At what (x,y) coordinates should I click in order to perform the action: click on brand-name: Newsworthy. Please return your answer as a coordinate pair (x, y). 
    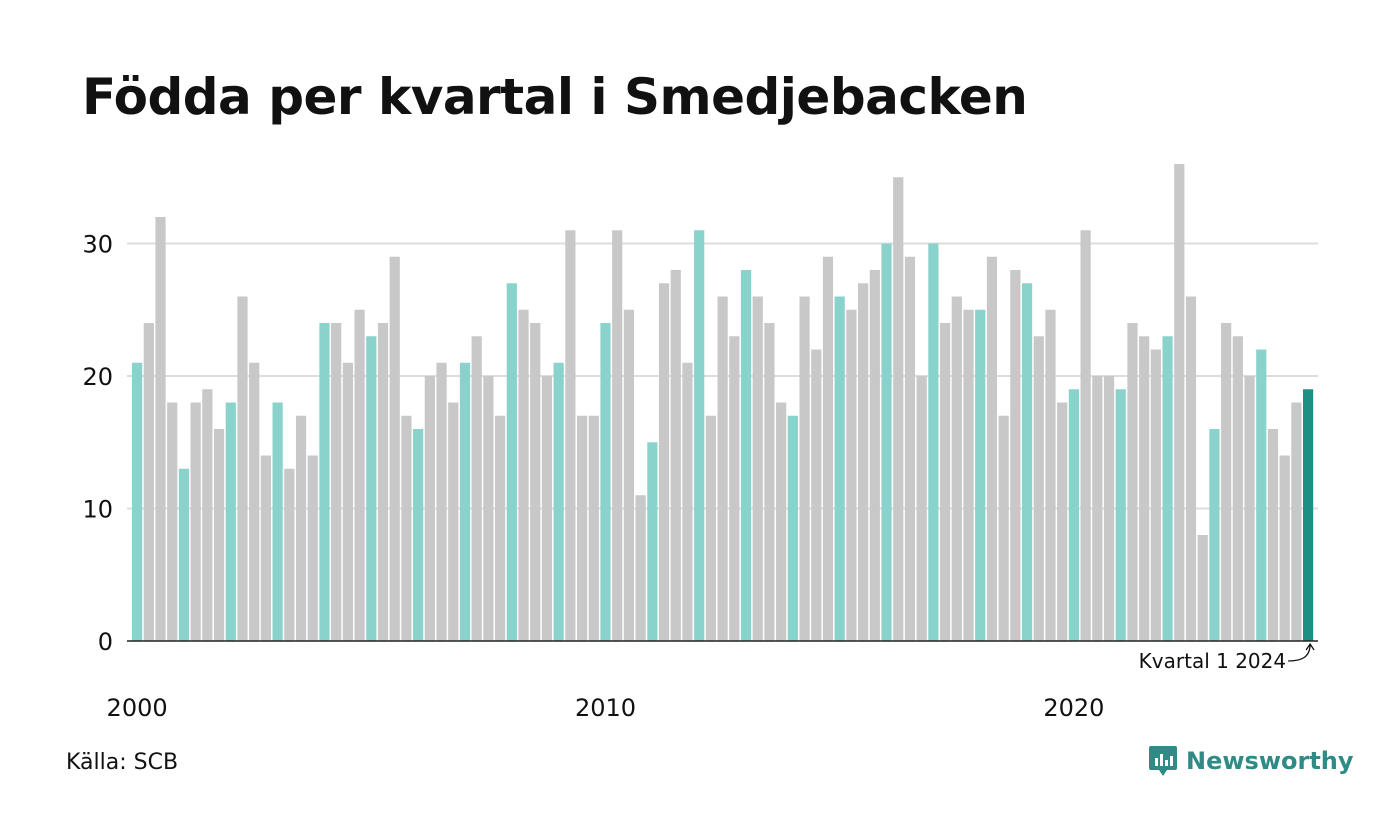
    Looking at the image, I should click on (1270, 761).